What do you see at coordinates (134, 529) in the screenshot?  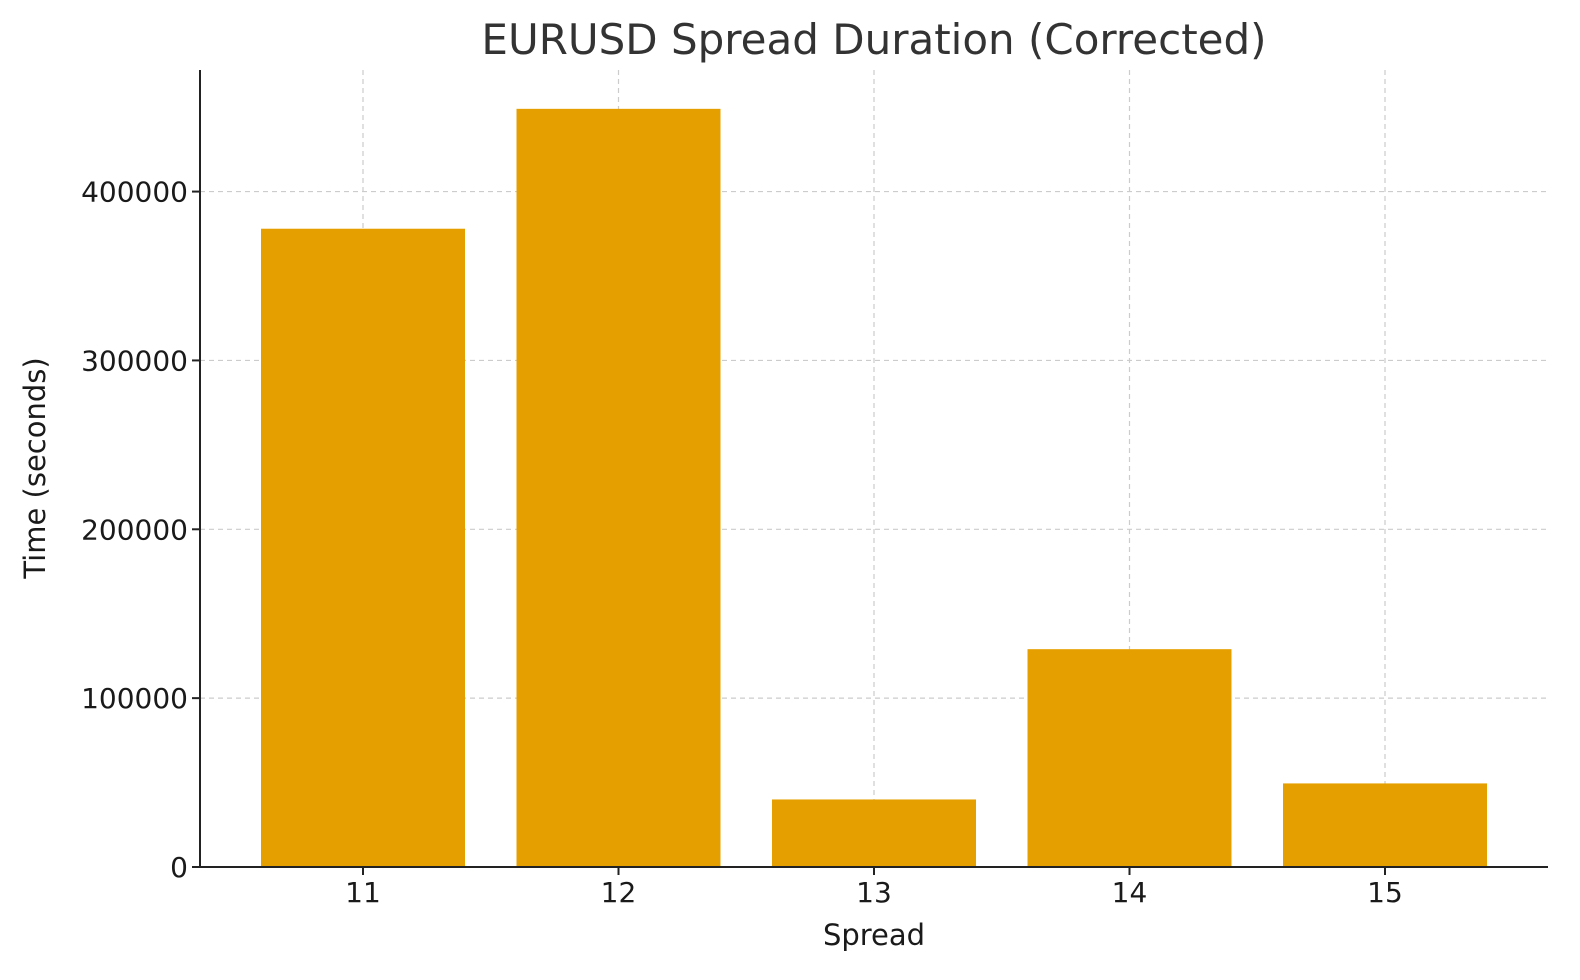 I see `y-tick-label: 200000` at bounding box center [134, 529].